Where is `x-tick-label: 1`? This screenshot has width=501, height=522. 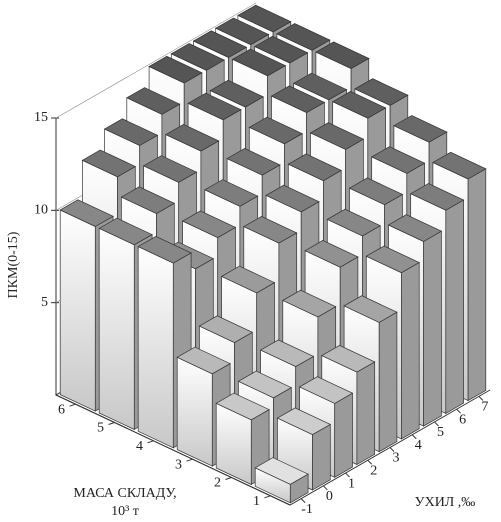 x-tick-label: 1 is located at coordinates (351, 483).